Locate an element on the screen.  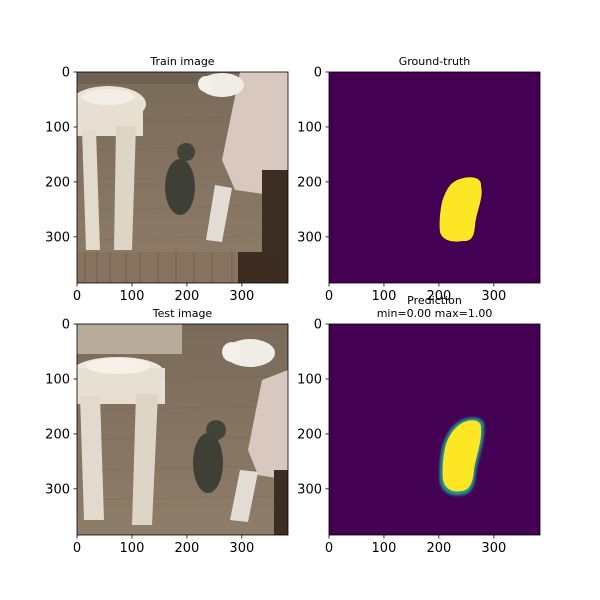
ground_truth-y-tick-label: 300 is located at coordinates (309, 237).